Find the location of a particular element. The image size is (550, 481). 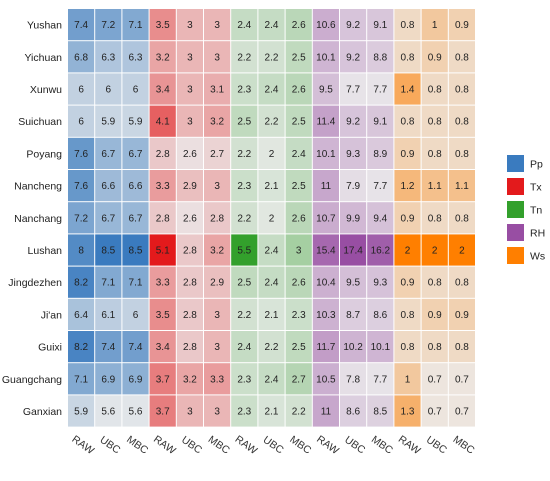

legend-swatch-pp is located at coordinates (515, 163).